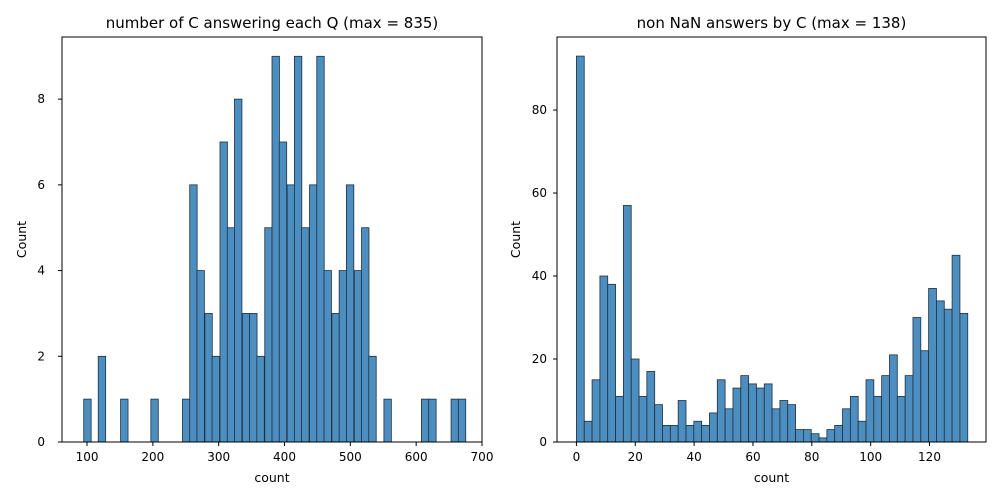  I want to click on x-tick-label: 80, so click(811, 457).